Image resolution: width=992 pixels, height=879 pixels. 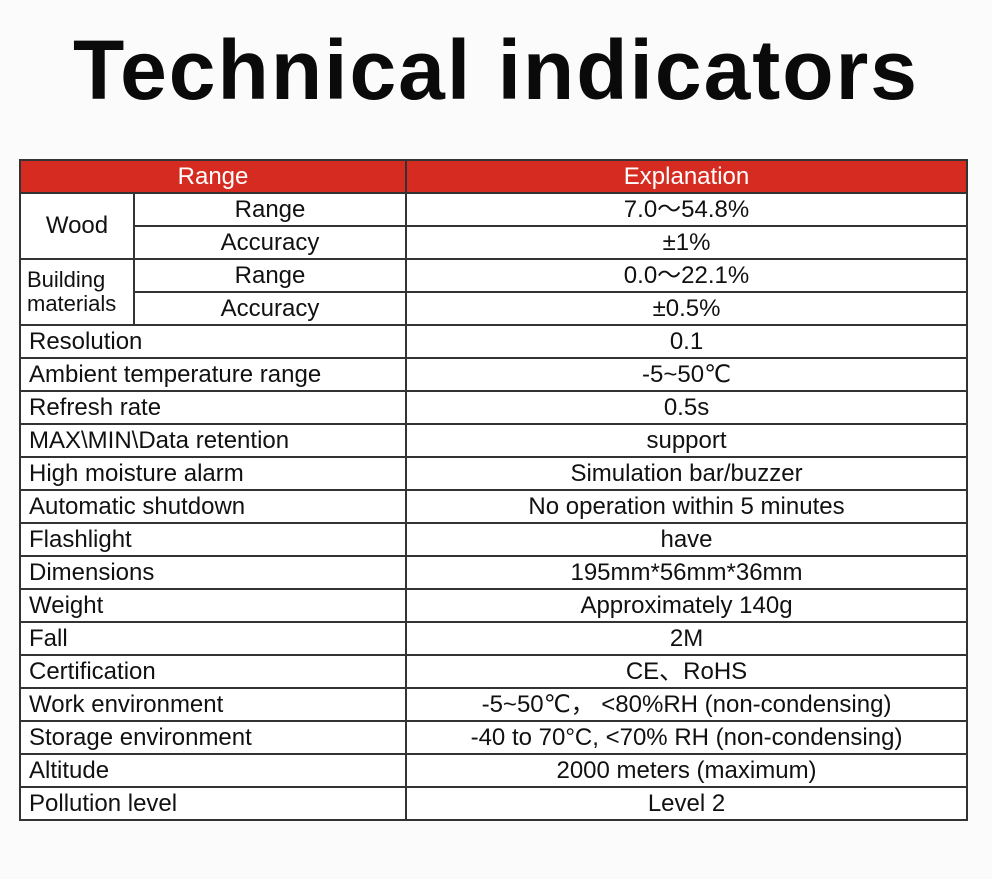 I want to click on table-row: Pollution level Level 2, so click(x=493, y=803).